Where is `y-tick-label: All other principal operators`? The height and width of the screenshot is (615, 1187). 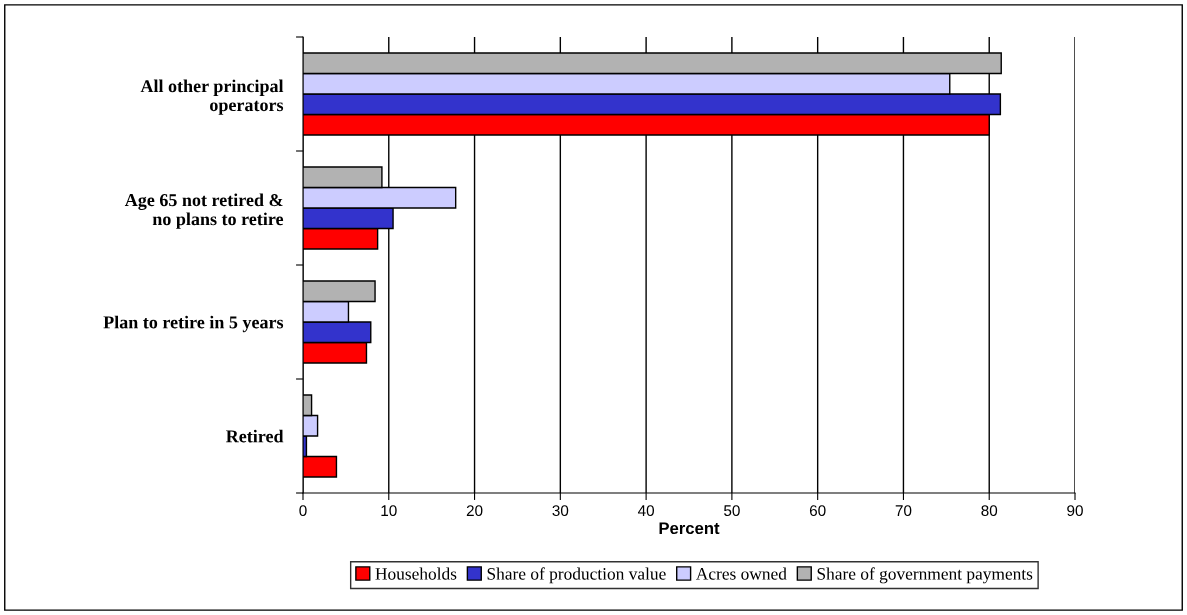
y-tick-label: All other principal operators is located at coordinates (212, 97).